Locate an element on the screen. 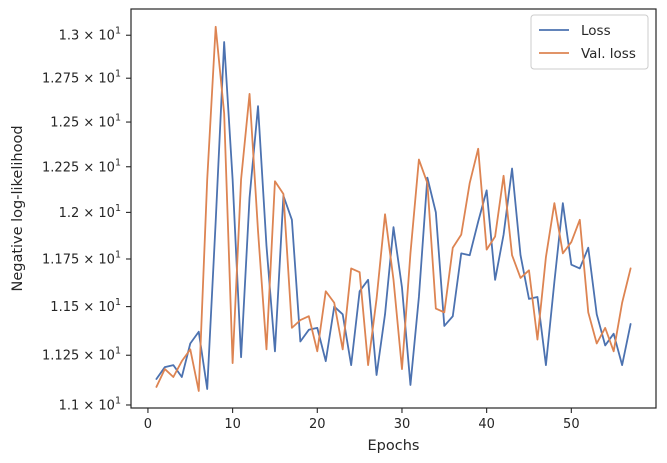  x-axis-label: Epochs is located at coordinates (394, 446).